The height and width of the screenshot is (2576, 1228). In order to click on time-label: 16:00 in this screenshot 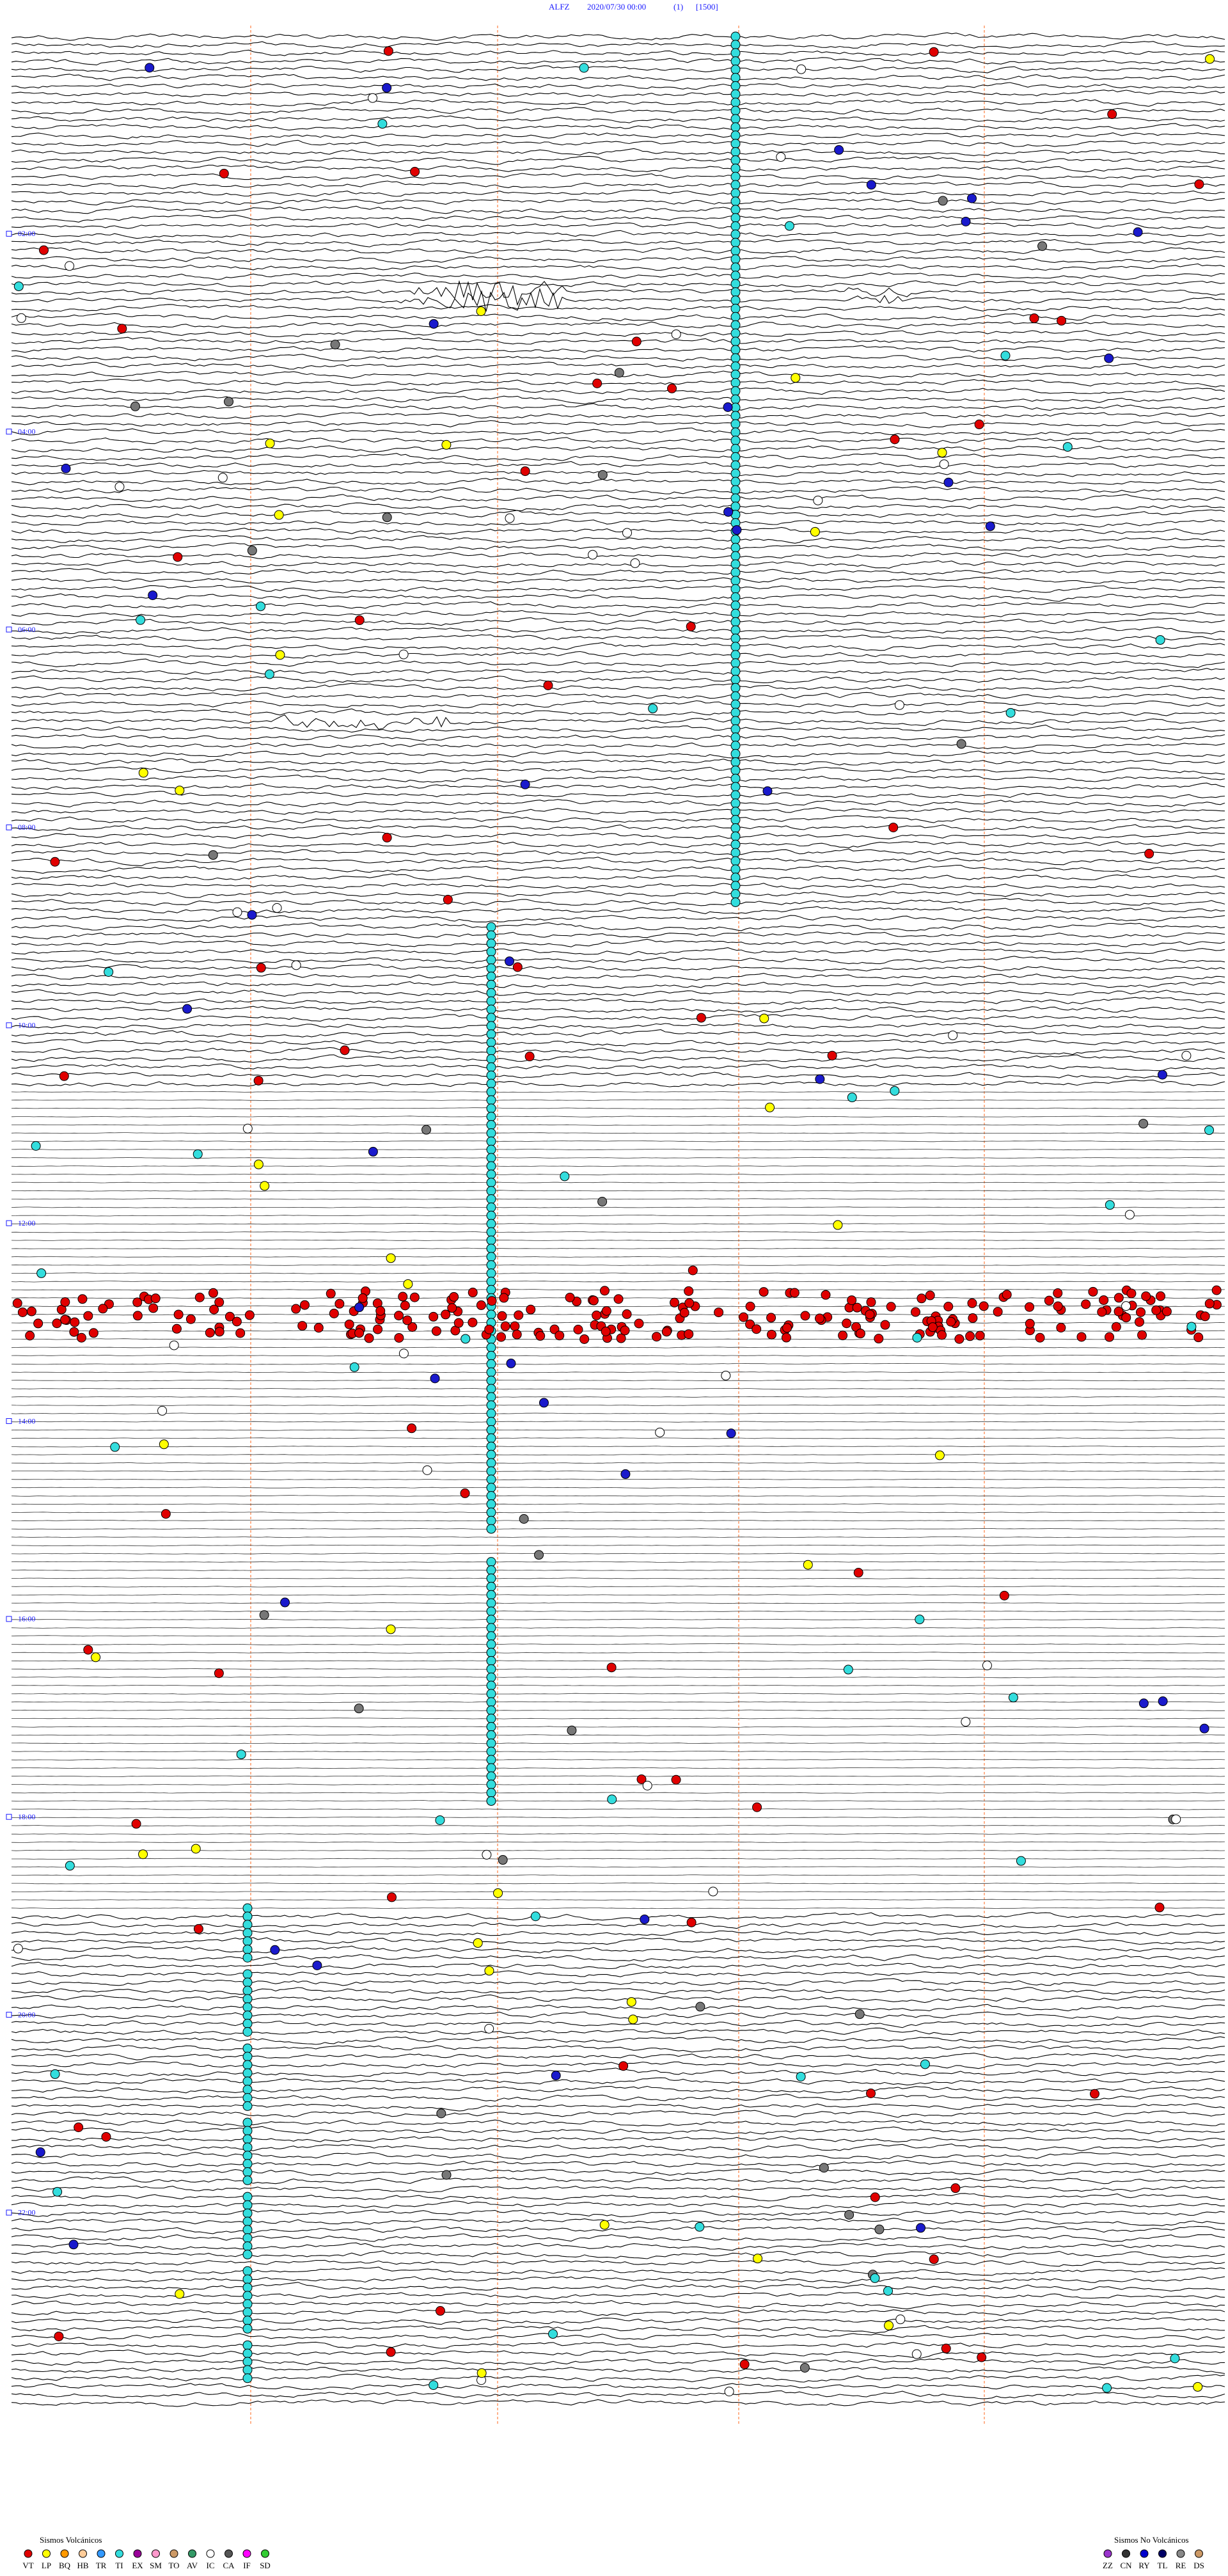, I will do `click(26, 1619)`.